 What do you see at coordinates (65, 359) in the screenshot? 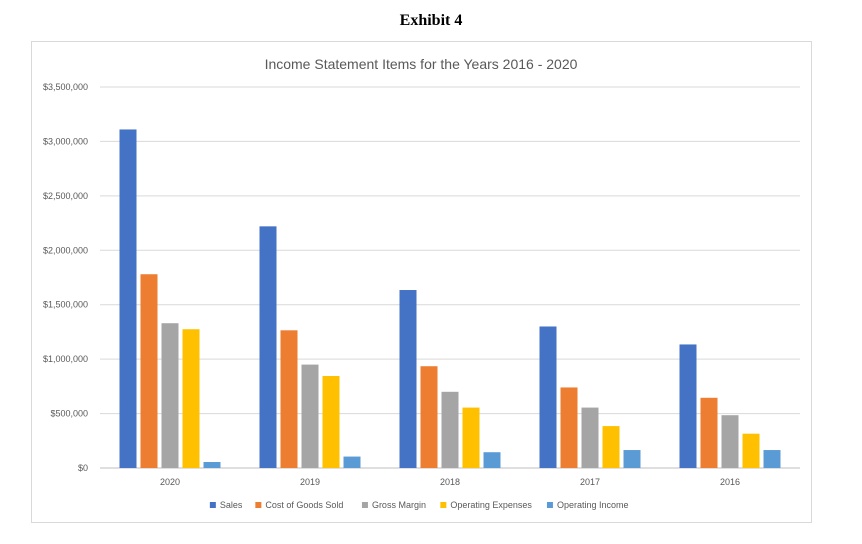
I see `y-tick-label: $1,000,000` at bounding box center [65, 359].